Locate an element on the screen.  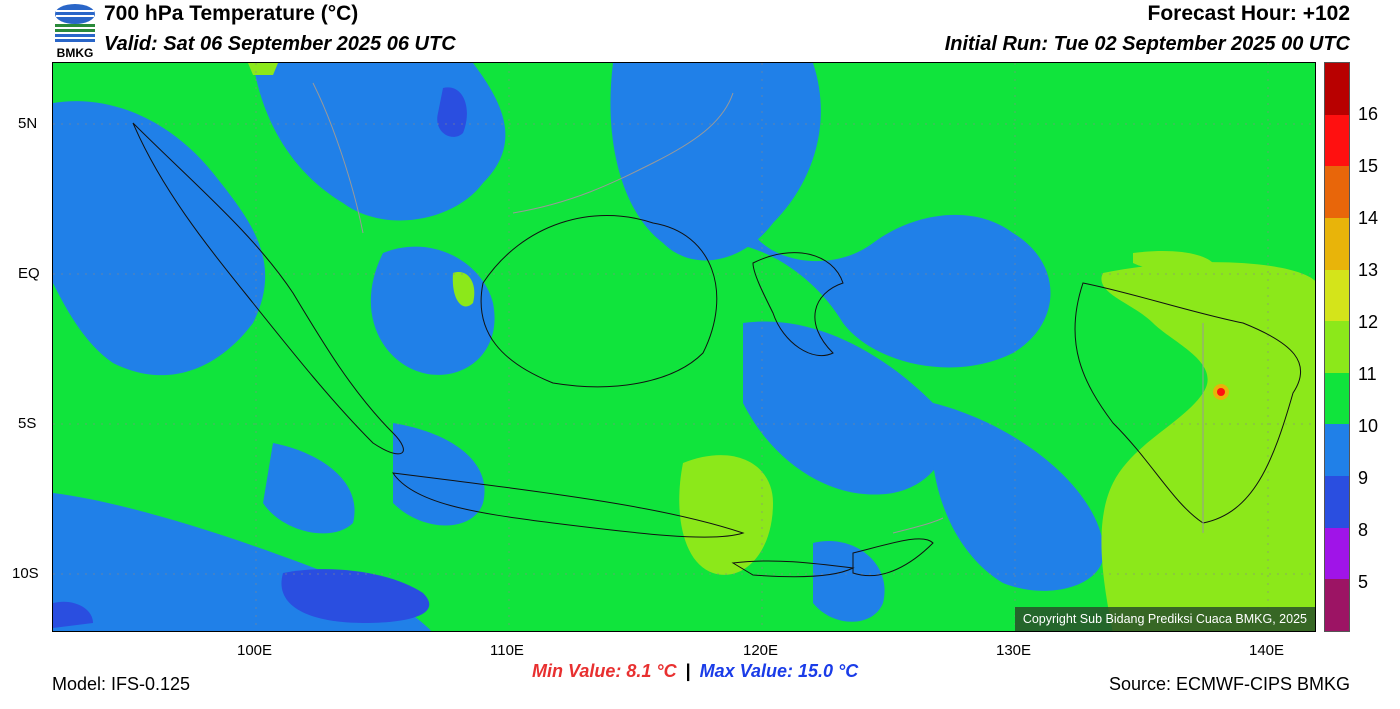
y-tick-10s: 10S is located at coordinates (25, 573).